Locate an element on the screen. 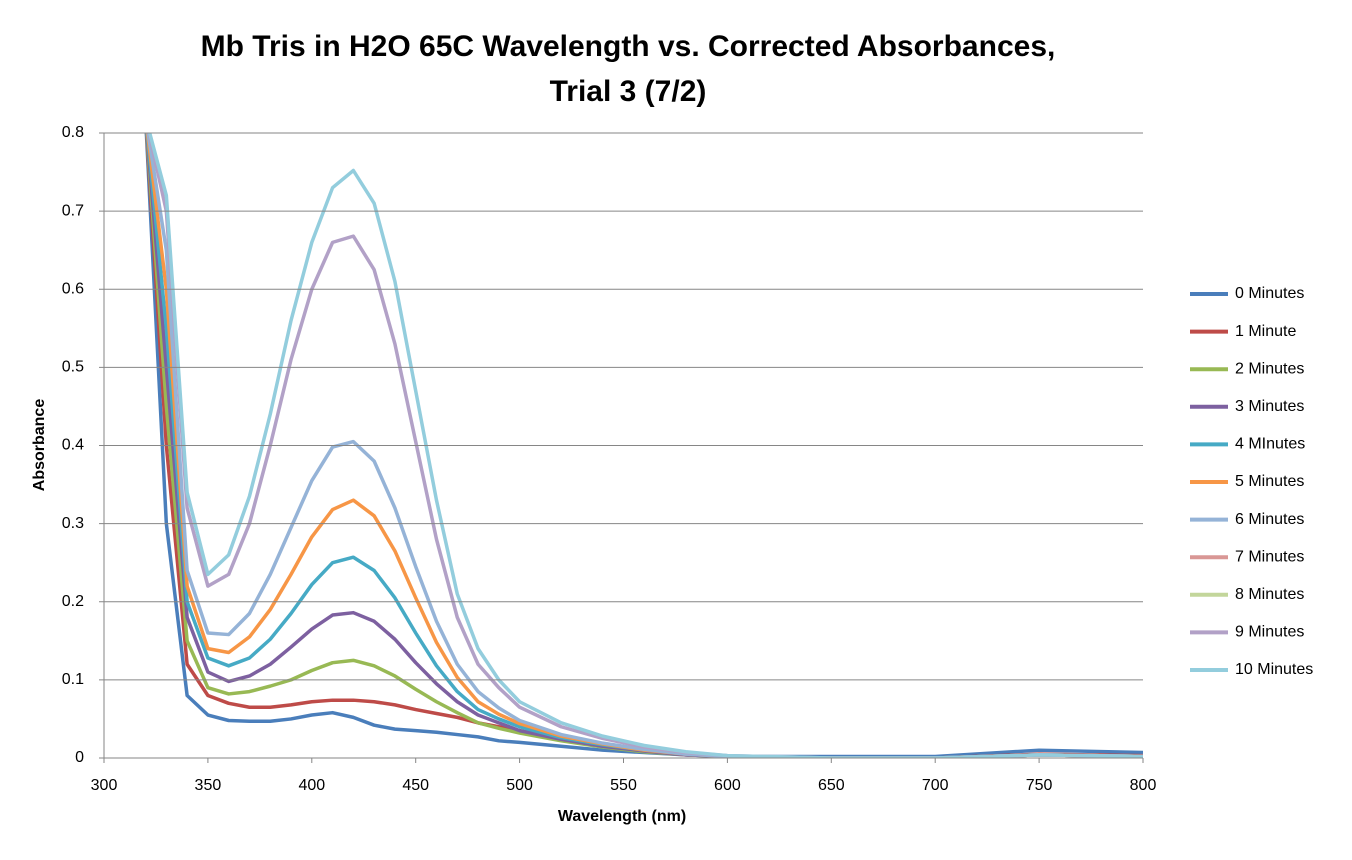  legend-label: 2 Minutes is located at coordinates (1269, 368).